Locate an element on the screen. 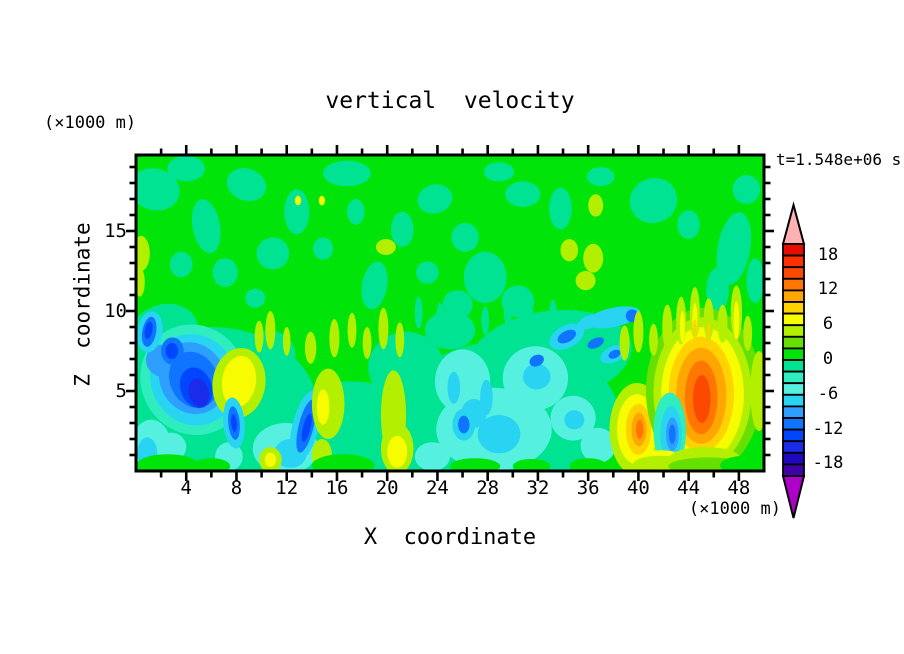 This screenshot has height=654, width=904. x-tick-label: 12 is located at coordinates (287, 488).